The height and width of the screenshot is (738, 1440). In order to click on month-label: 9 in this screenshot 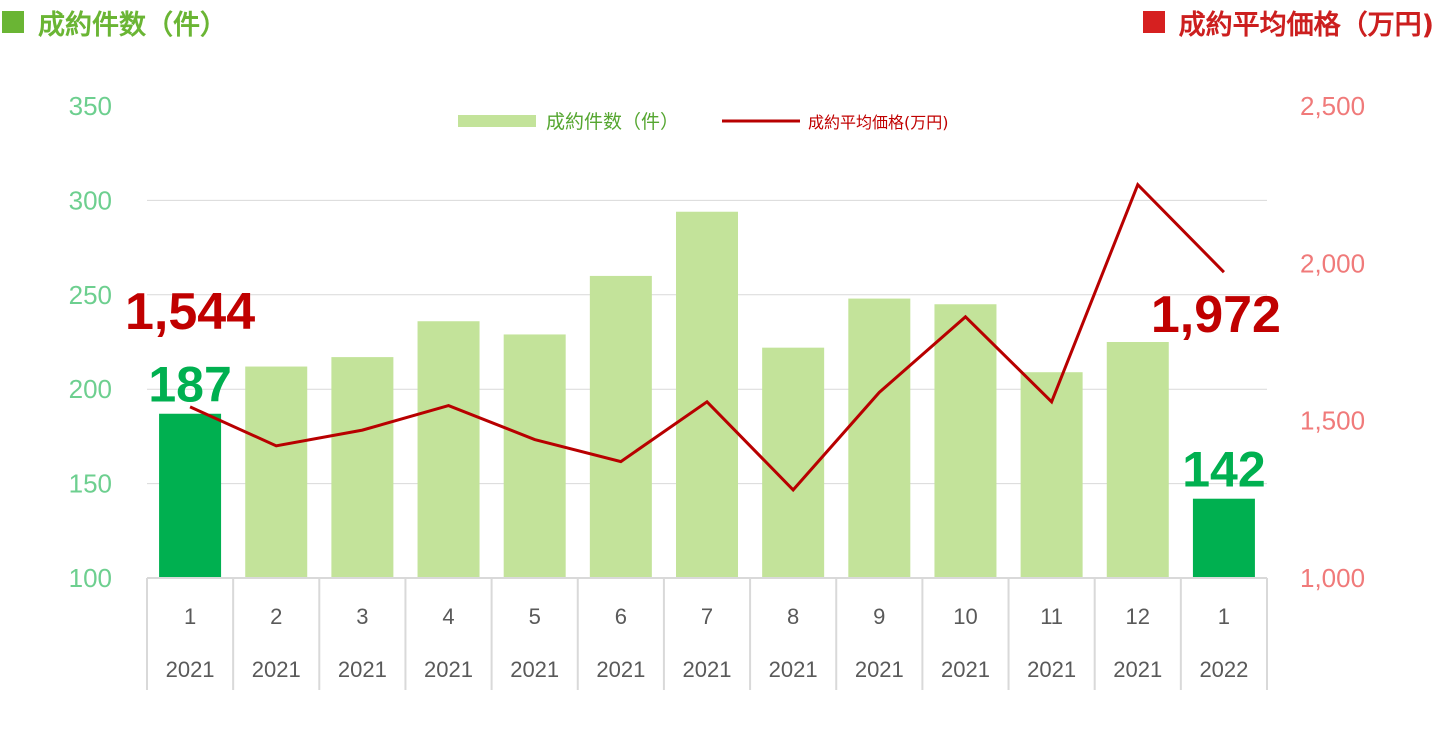, I will do `click(879, 616)`.